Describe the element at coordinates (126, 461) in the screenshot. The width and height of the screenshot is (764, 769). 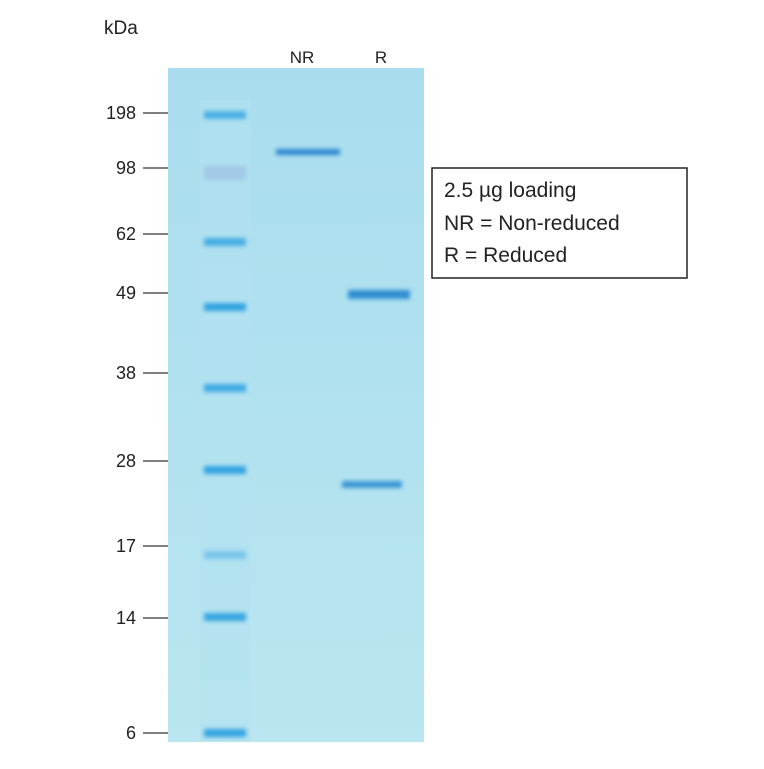
I see `marker-label: 28` at that location.